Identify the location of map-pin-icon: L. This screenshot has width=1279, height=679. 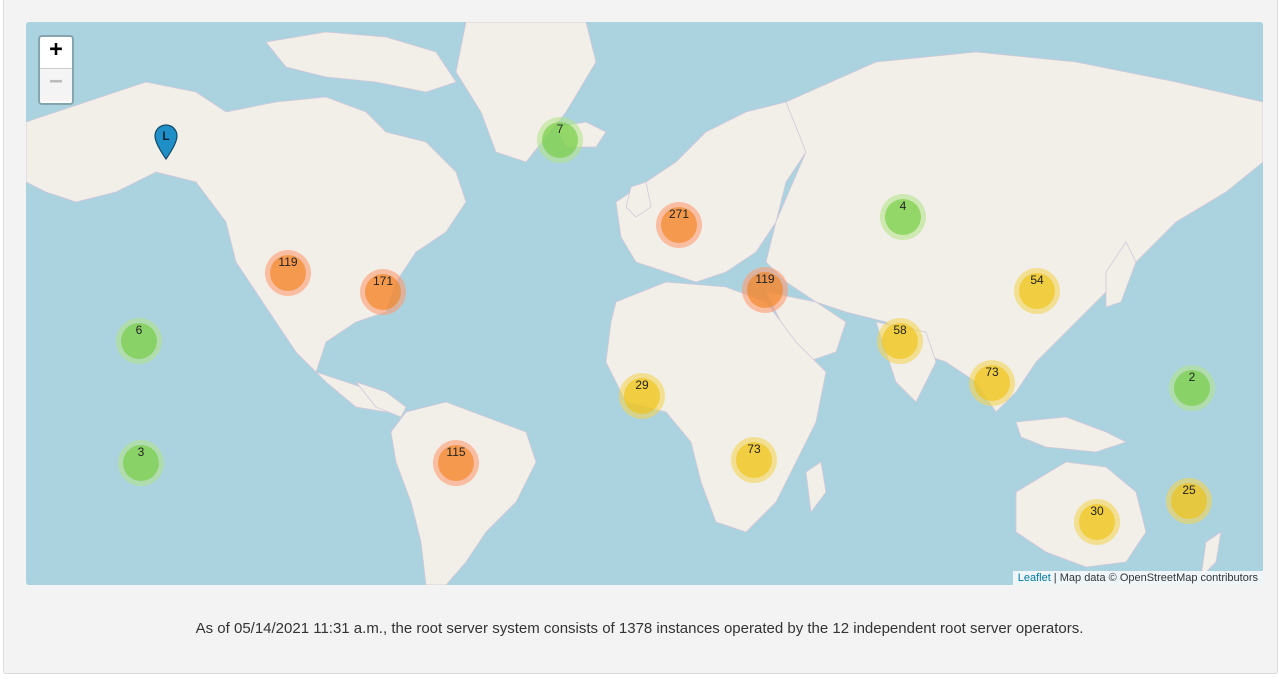
(166, 142).